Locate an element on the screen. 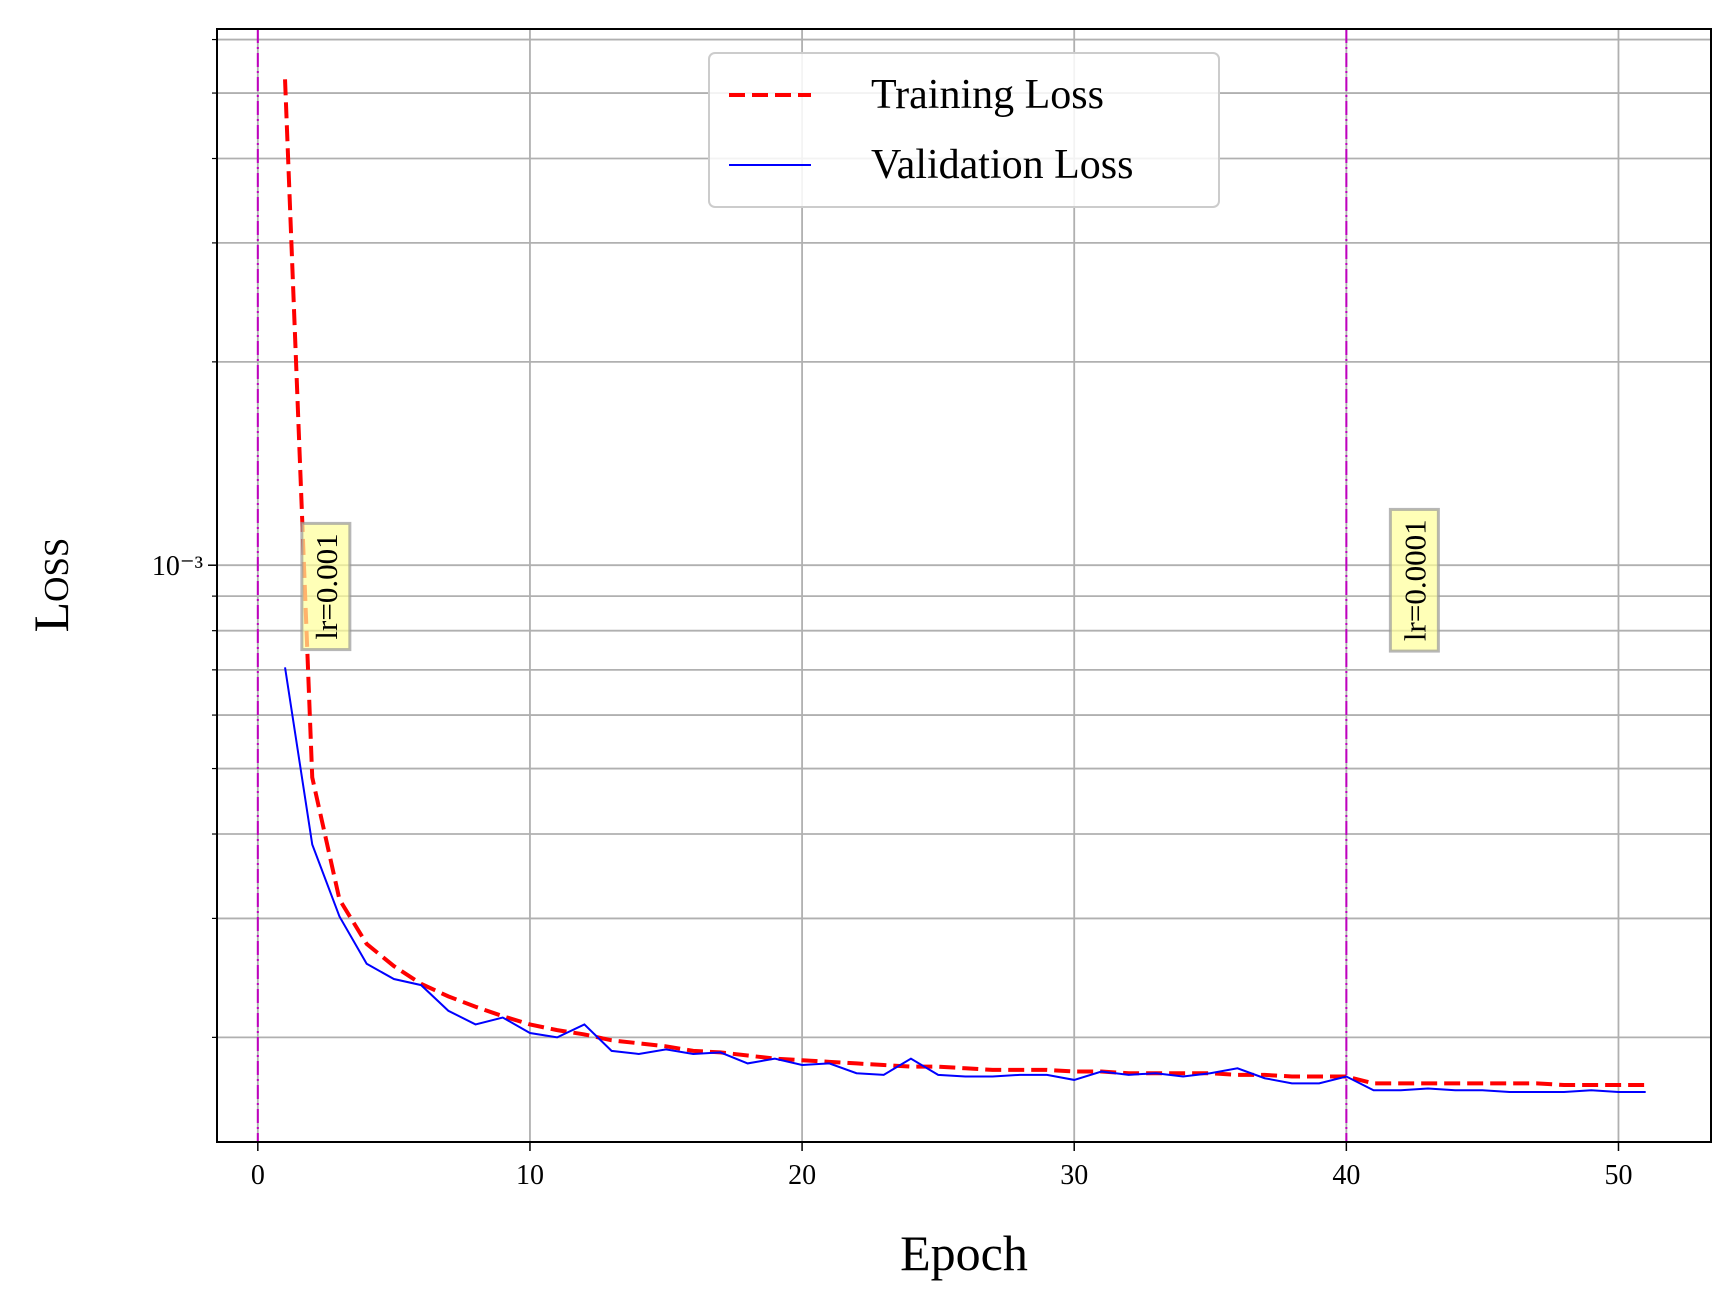  x-tick-label: 0 is located at coordinates (258, 1175).